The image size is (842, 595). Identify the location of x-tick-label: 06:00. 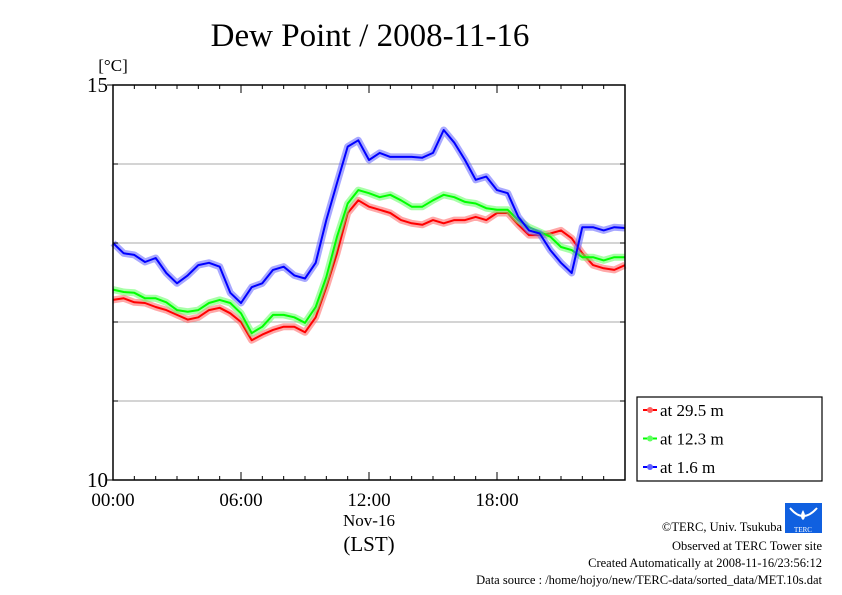
(240, 500).